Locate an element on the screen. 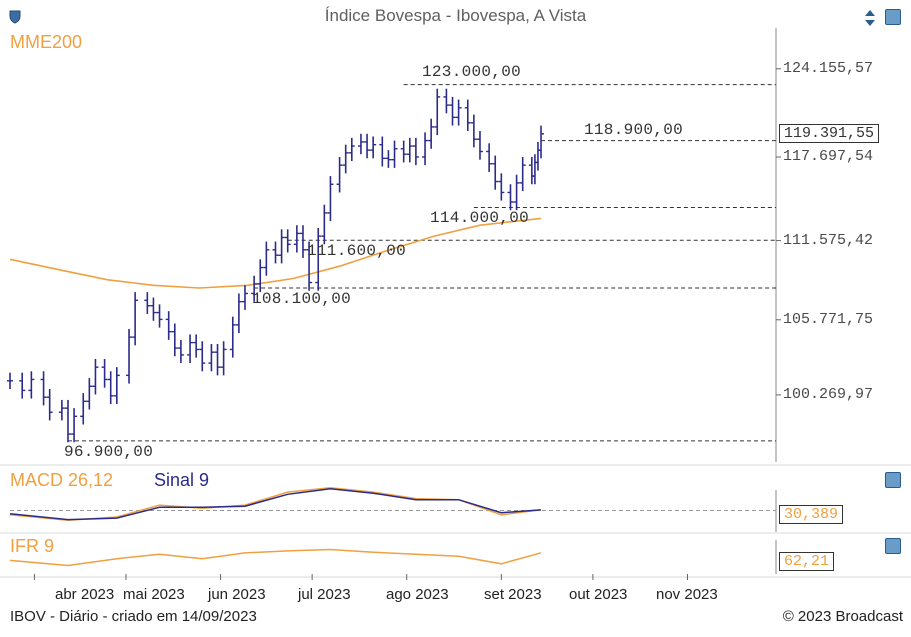 This screenshot has width=911, height=637. y-tick-label: 117.697,54 is located at coordinates (828, 156).